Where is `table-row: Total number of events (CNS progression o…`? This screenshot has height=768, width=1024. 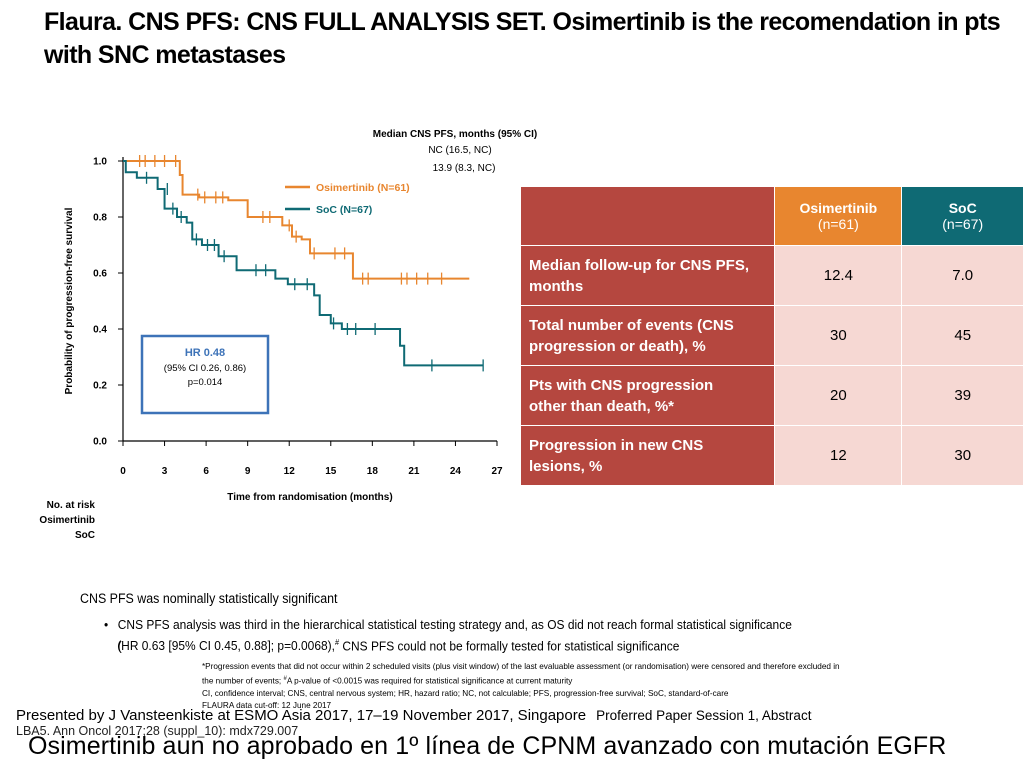 table-row: Total number of events (CNS progression o… is located at coordinates (771, 335).